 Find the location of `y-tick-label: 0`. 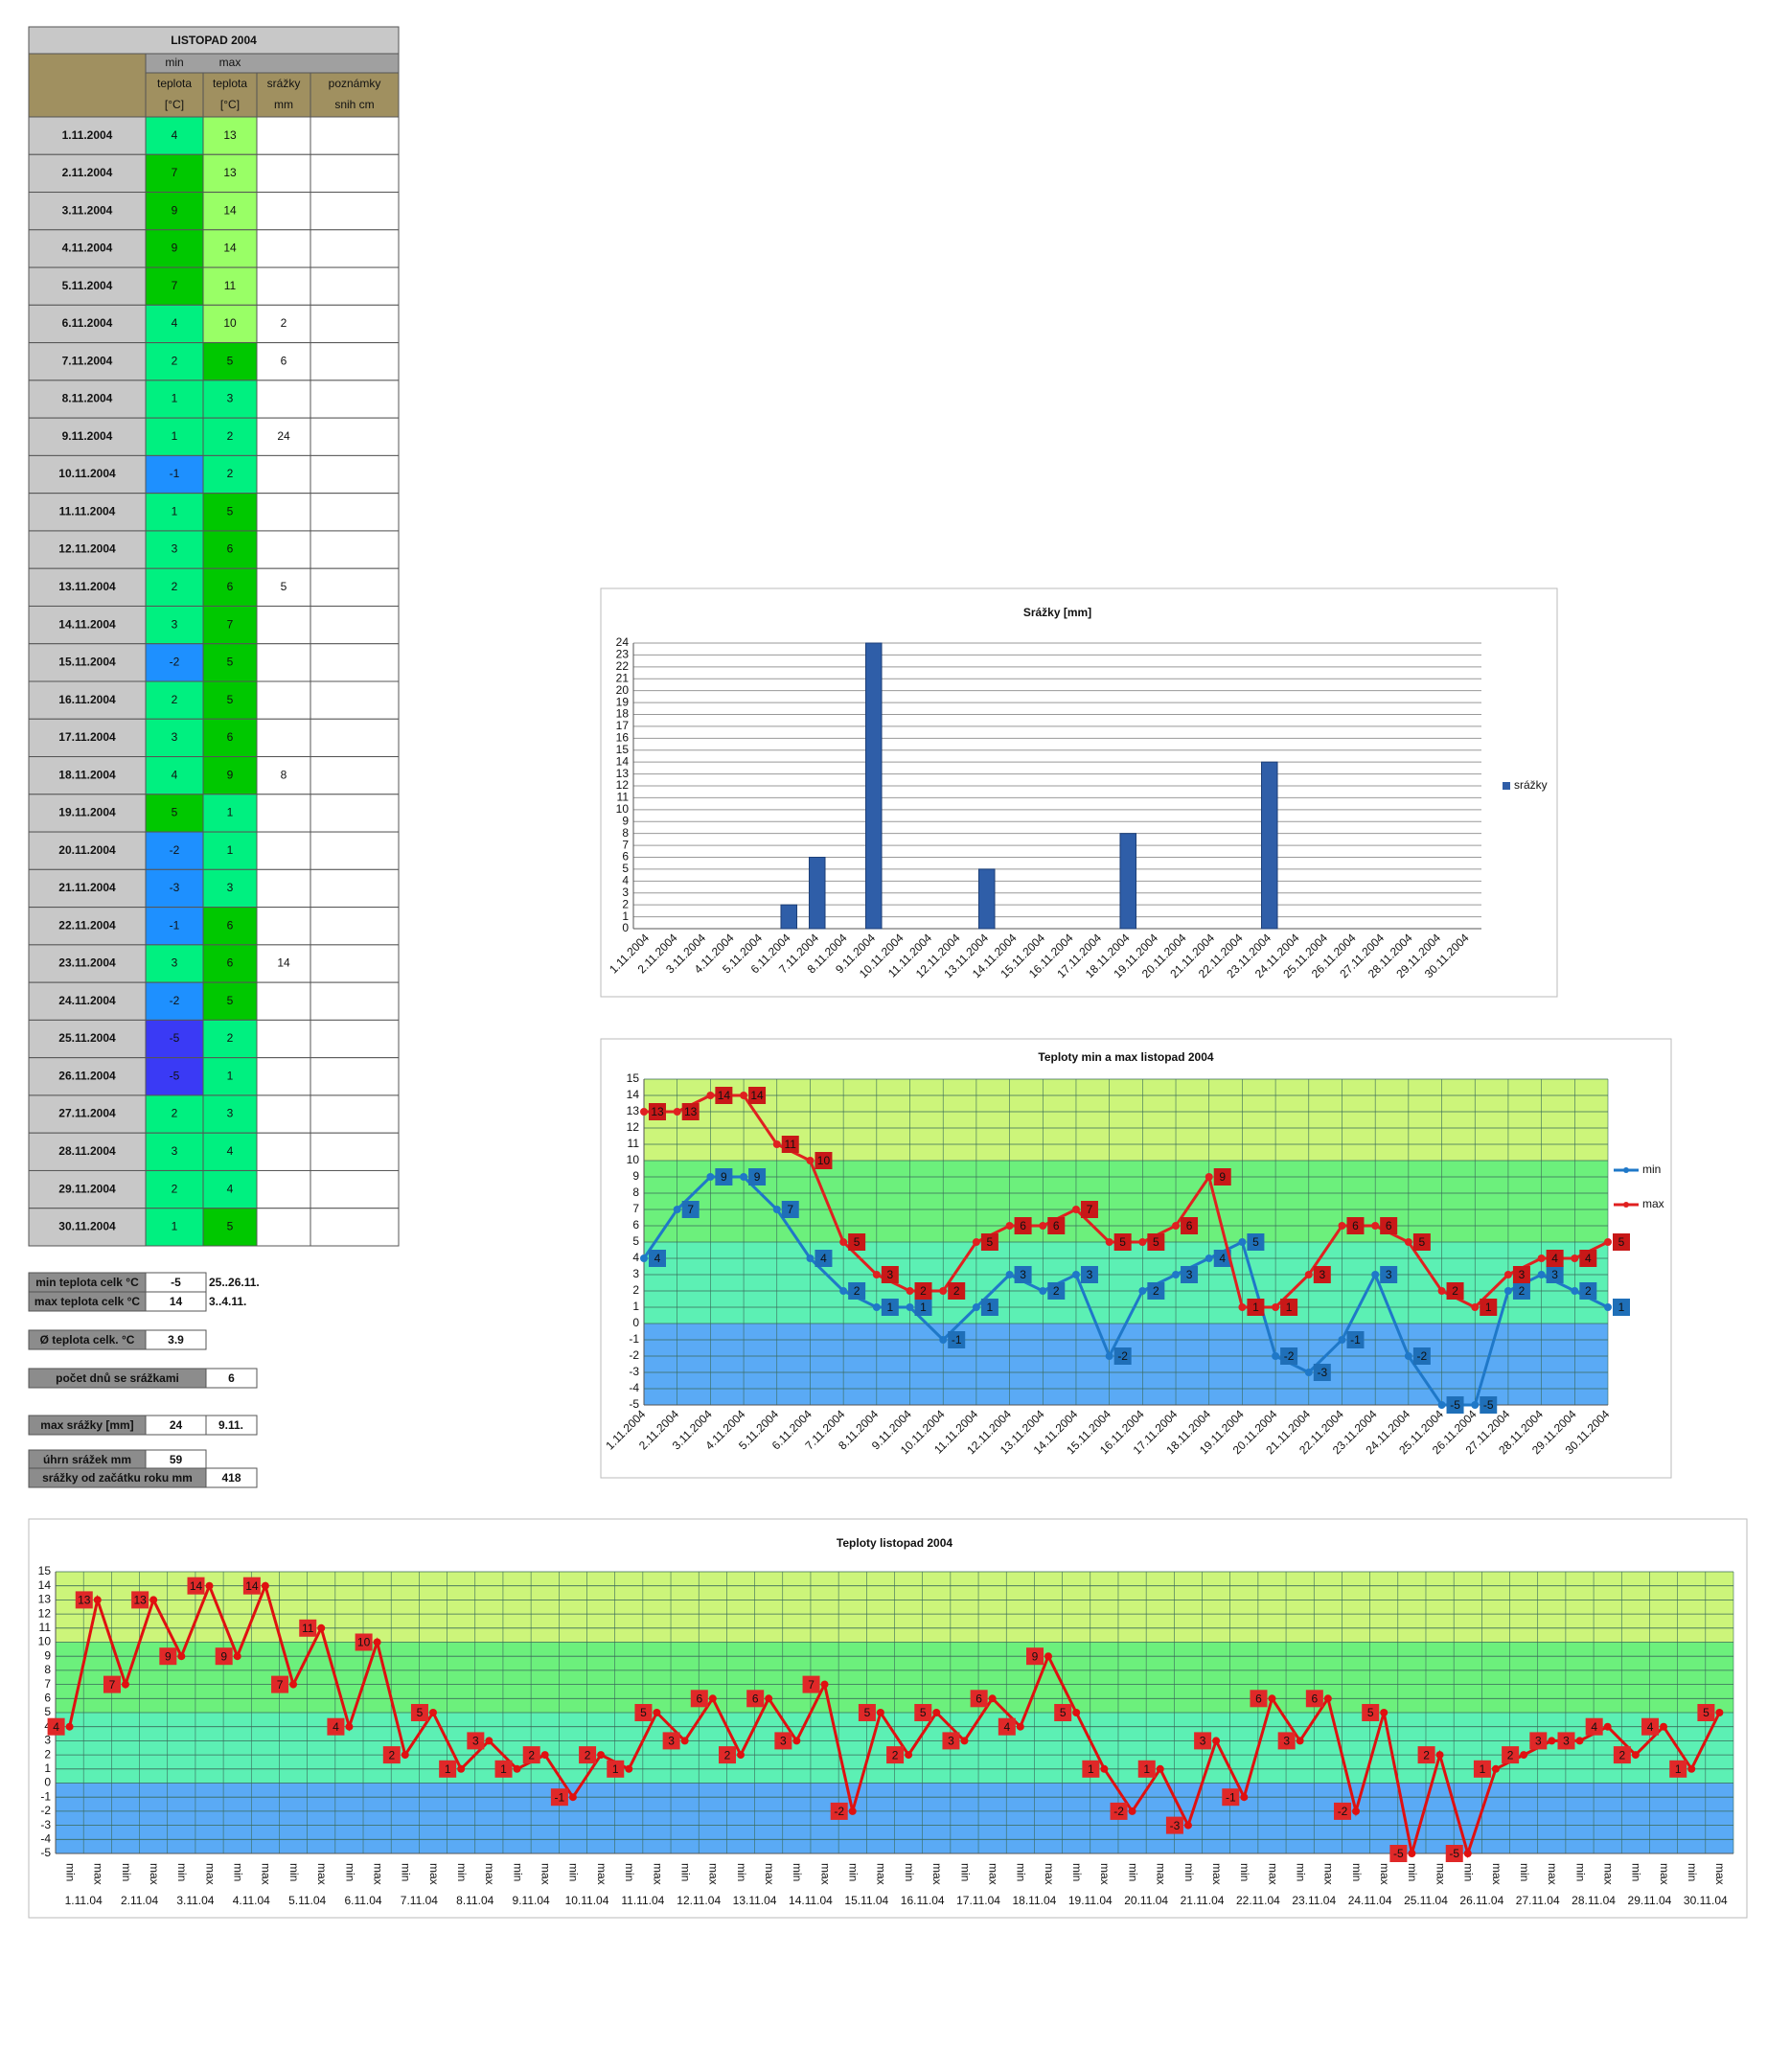

y-tick-label: 0 is located at coordinates (635, 1322).